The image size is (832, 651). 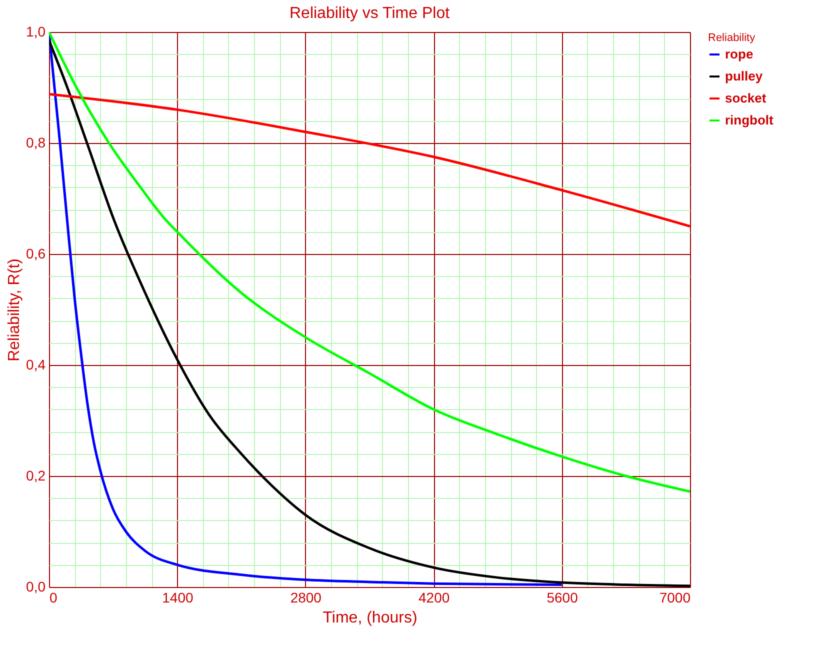 What do you see at coordinates (36, 254) in the screenshot?
I see `y-tick-label: 0,6` at bounding box center [36, 254].